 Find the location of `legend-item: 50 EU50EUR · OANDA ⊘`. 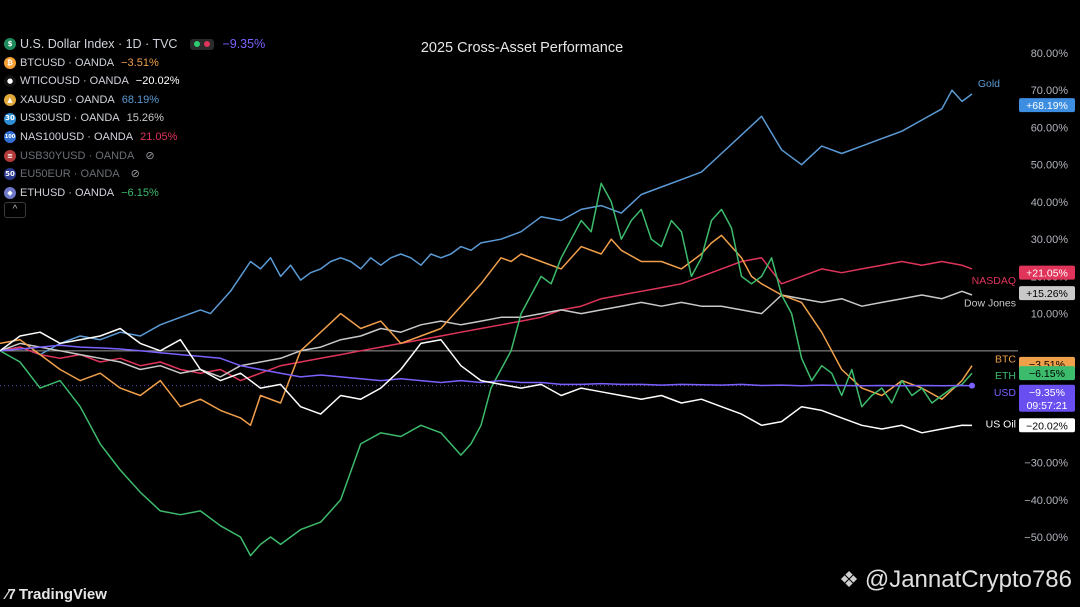

legend-item: 50 EU50EUR · OANDA ⊘ is located at coordinates (134, 174).